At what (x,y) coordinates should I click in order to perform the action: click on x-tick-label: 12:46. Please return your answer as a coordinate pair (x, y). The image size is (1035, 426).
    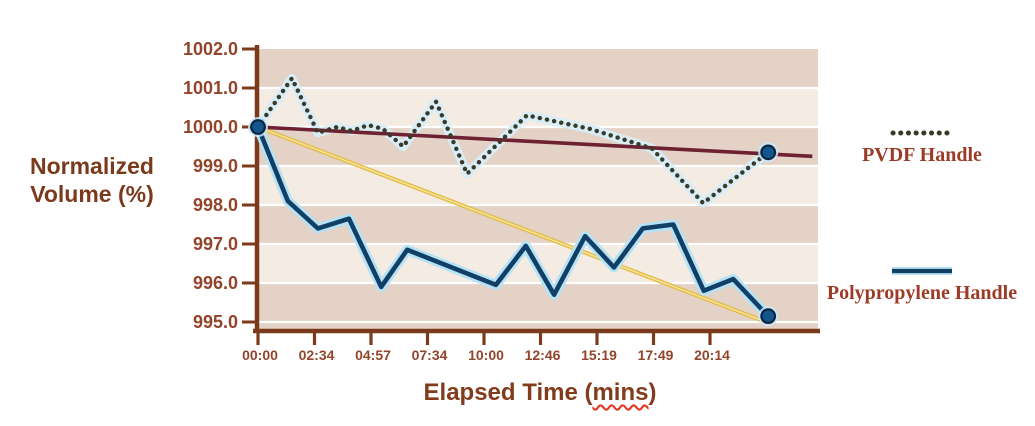
    Looking at the image, I should click on (543, 355).